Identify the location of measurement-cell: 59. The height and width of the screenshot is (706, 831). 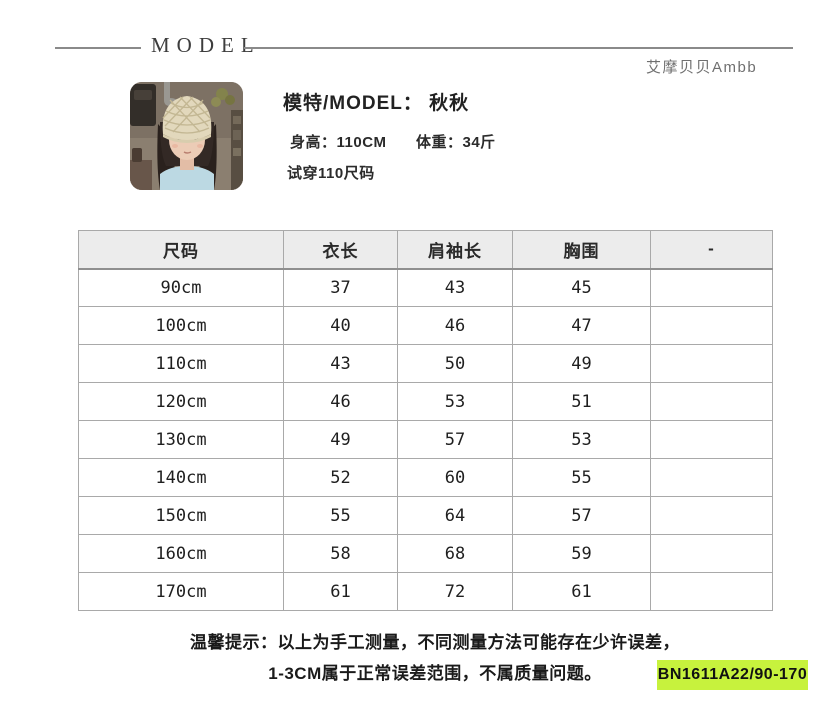
(581, 553).